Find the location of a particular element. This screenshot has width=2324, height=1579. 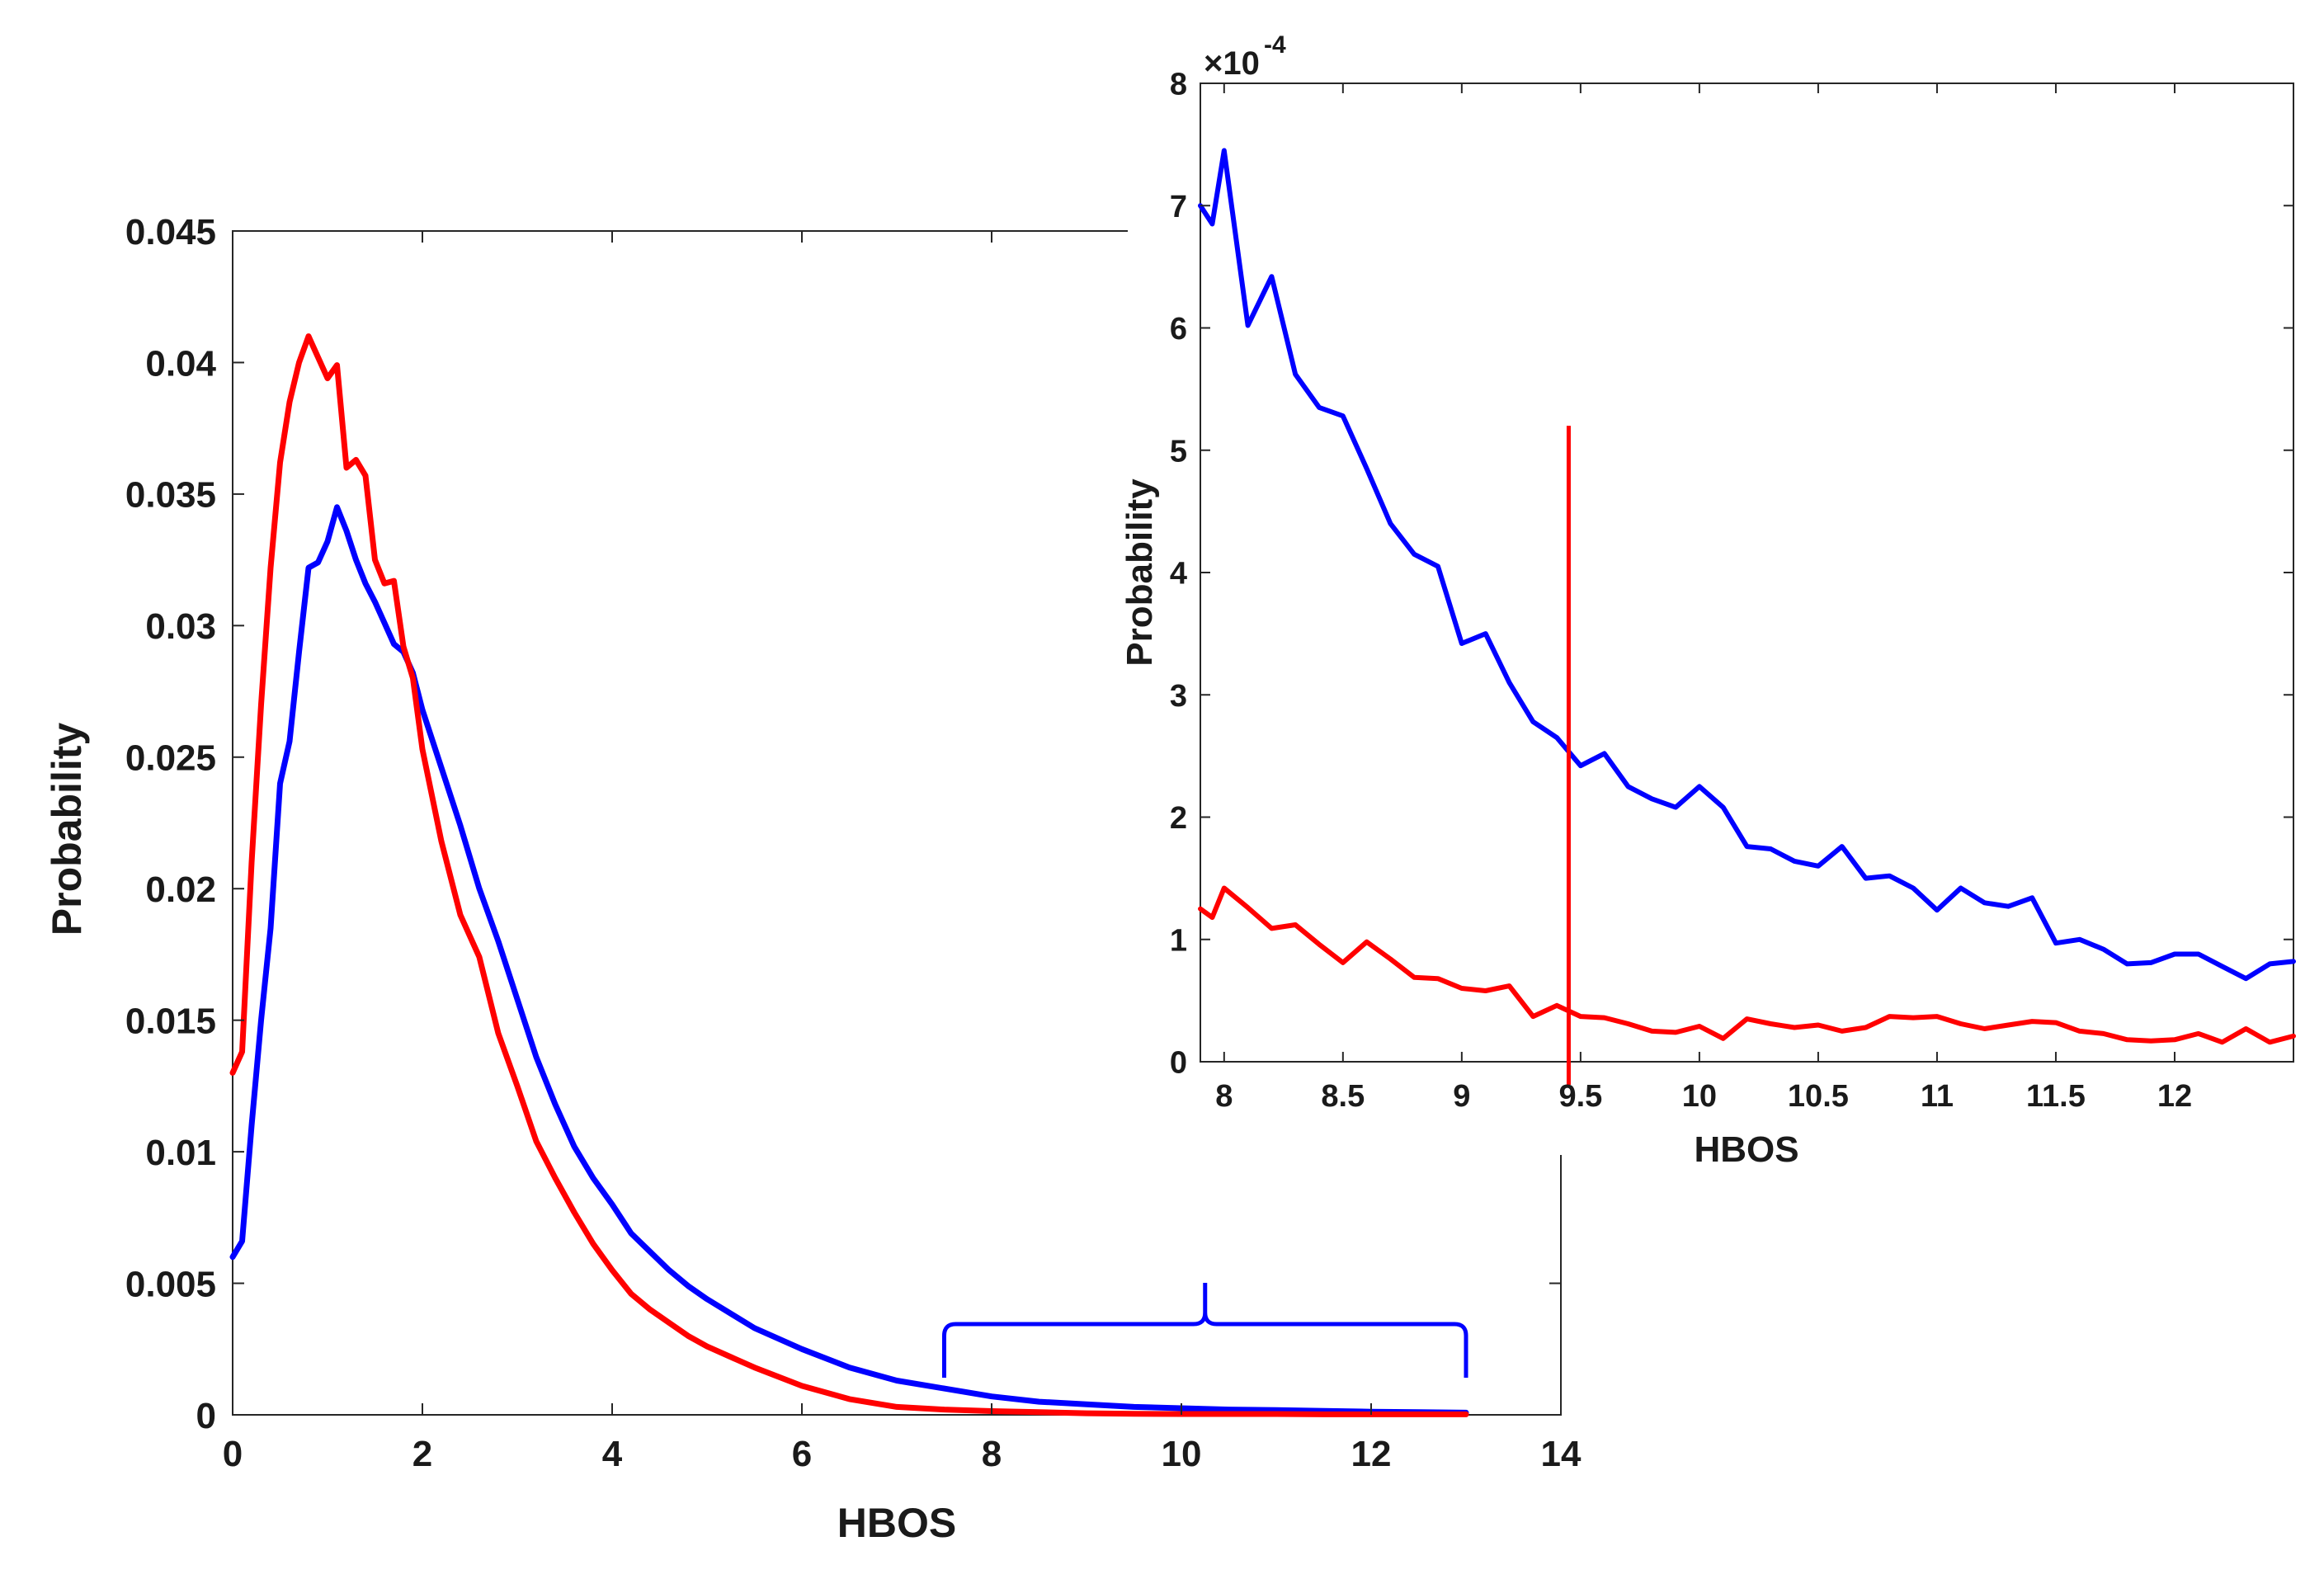

main-y-tick-label: 0.005 is located at coordinates (170, 1284).